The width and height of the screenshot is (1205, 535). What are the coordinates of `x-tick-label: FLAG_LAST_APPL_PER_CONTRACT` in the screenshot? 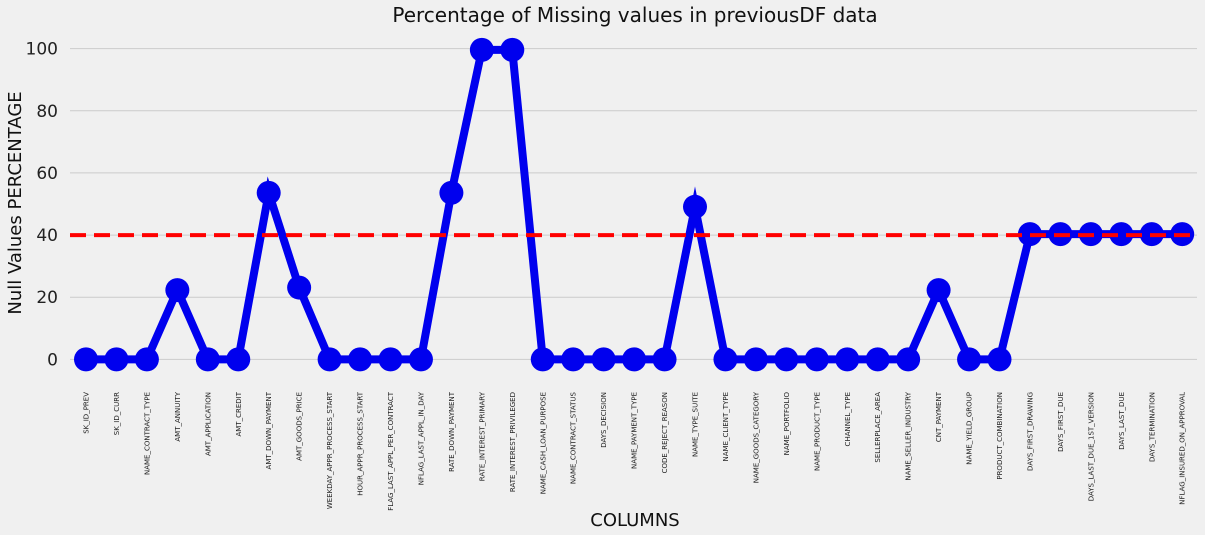 It's located at (391, 450).